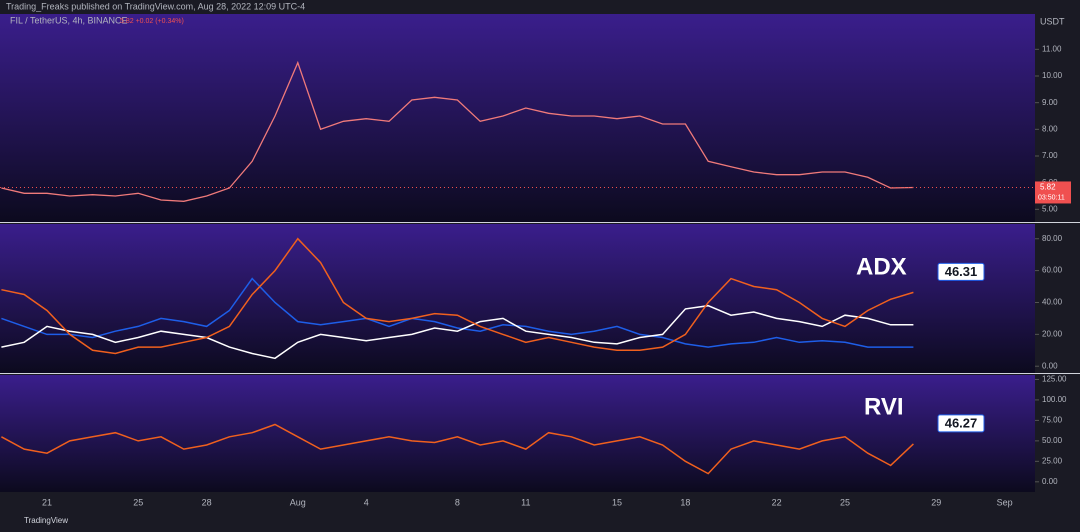  What do you see at coordinates (881, 266) in the screenshot?
I see `pane-title: ADX` at bounding box center [881, 266].